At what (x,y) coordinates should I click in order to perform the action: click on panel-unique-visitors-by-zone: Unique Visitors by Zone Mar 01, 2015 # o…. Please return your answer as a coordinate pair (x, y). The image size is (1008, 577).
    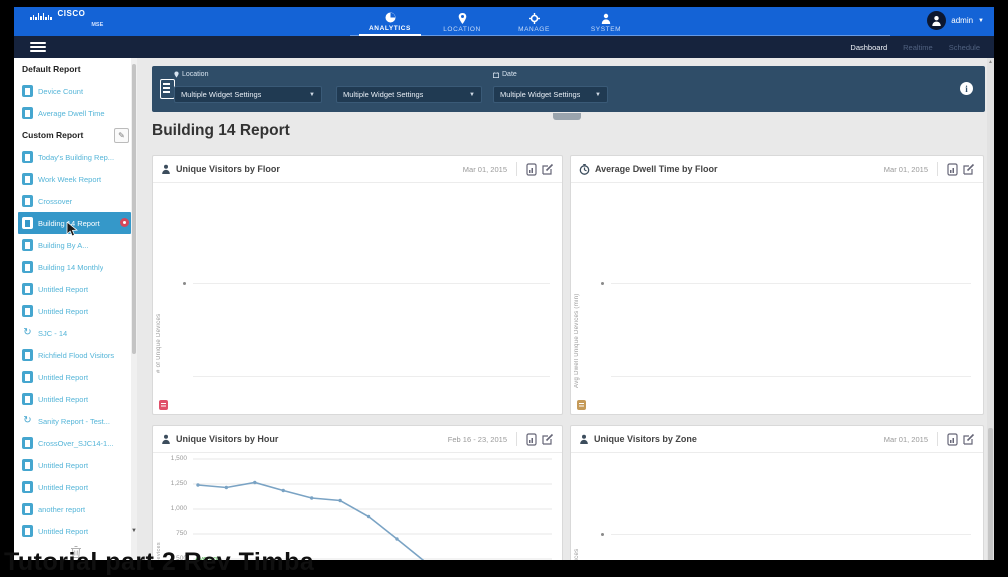
    Looking at the image, I should click on (777, 492).